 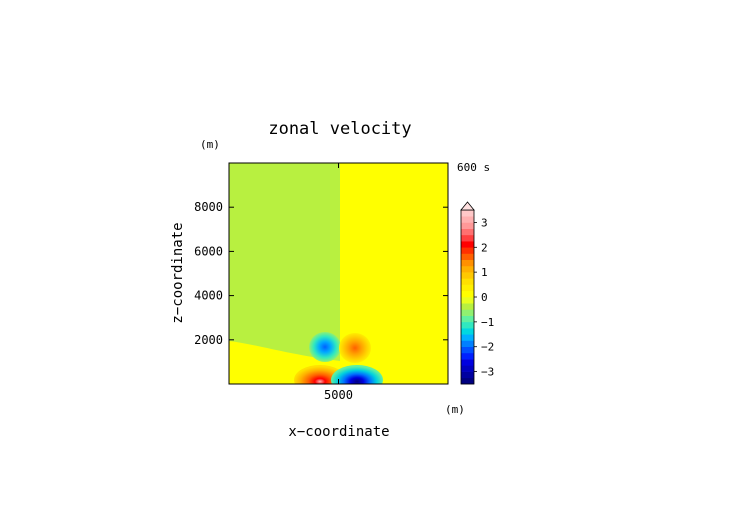 I want to click on colorbar: −3 −2 −1 0 1 2 3, so click(x=477, y=293).